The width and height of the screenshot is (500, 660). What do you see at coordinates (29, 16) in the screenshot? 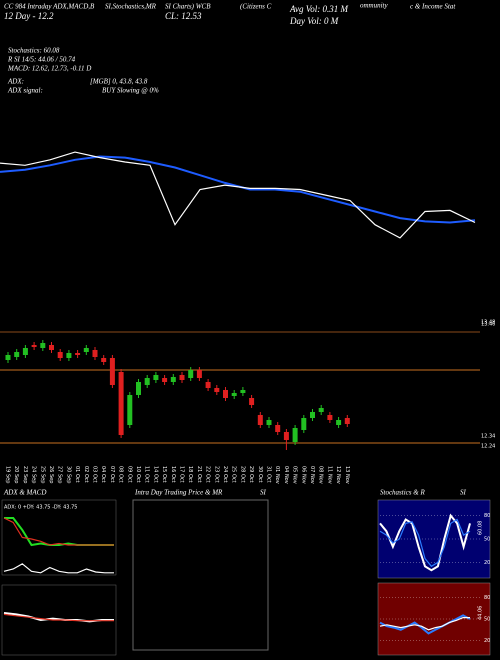
I see `day-range: 12 Day - 12.2` at bounding box center [29, 16].